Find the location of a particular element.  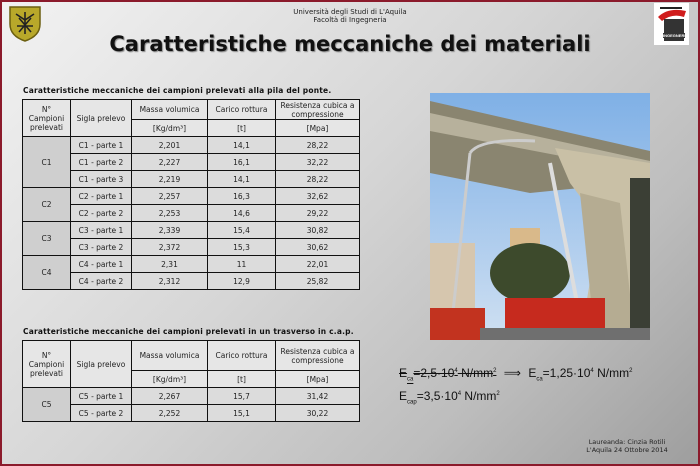

massa-cell: 2,372 is located at coordinates (169, 247).